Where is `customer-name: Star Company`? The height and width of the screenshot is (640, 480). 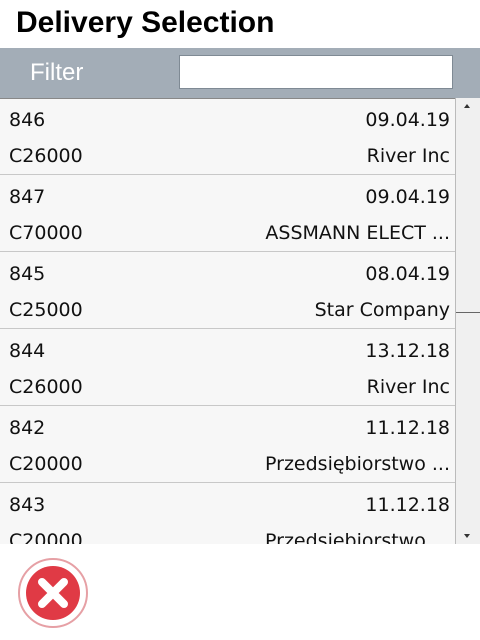 customer-name: Star Company is located at coordinates (382, 310).